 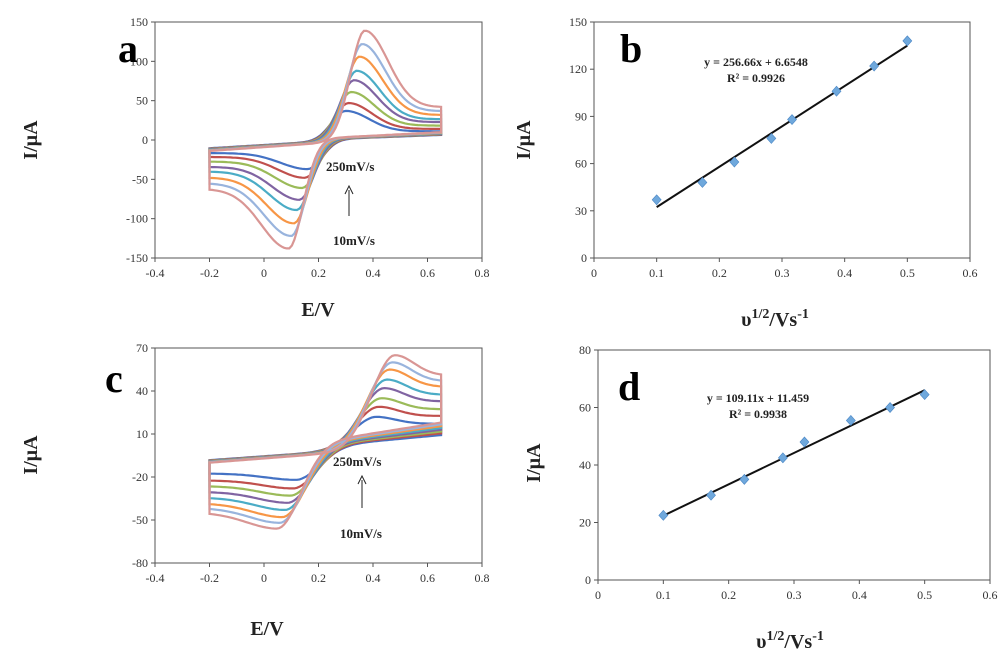 What do you see at coordinates (758, 414) in the screenshot?
I see `fit-r-squared: R² = 0.9938` at bounding box center [758, 414].